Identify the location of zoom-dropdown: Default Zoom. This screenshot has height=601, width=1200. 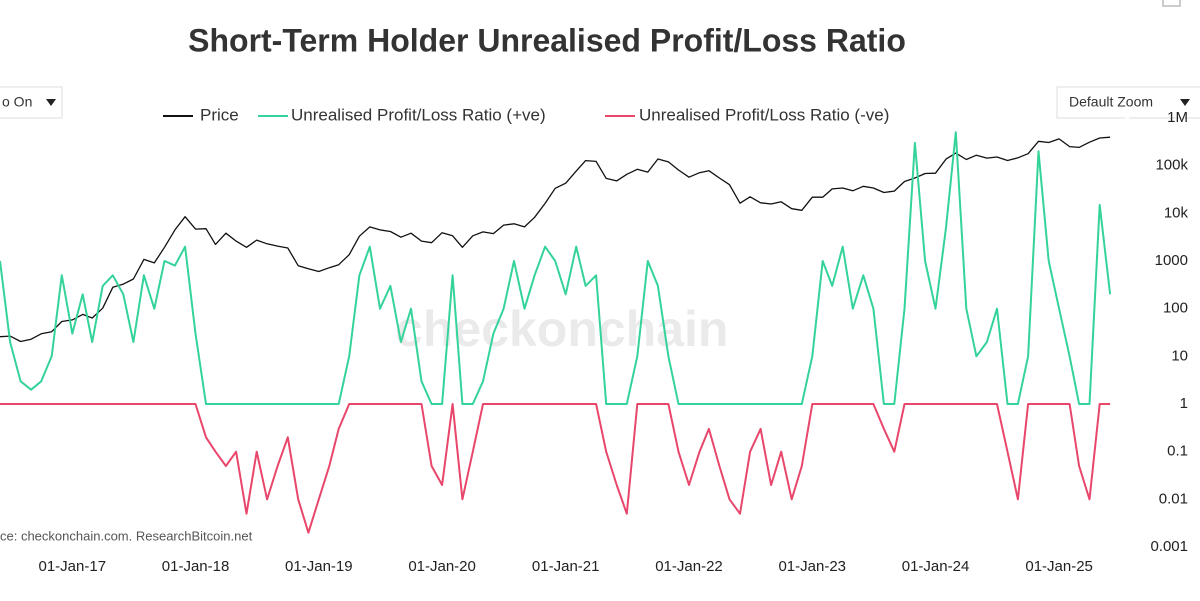
(1128, 102).